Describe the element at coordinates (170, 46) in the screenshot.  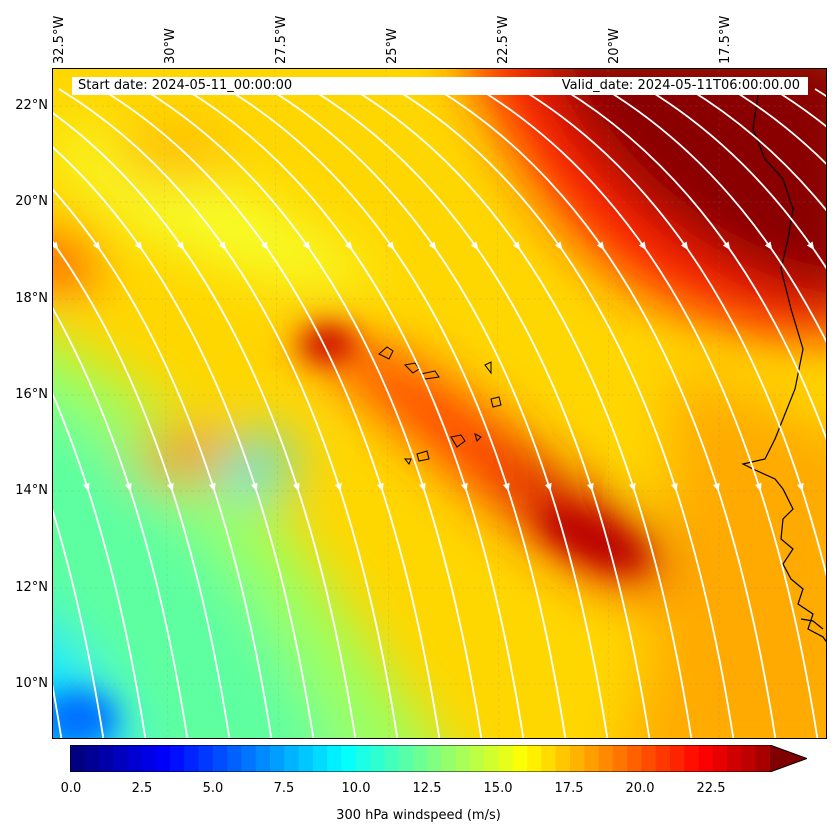
I see `lon-label: 30°W` at that location.